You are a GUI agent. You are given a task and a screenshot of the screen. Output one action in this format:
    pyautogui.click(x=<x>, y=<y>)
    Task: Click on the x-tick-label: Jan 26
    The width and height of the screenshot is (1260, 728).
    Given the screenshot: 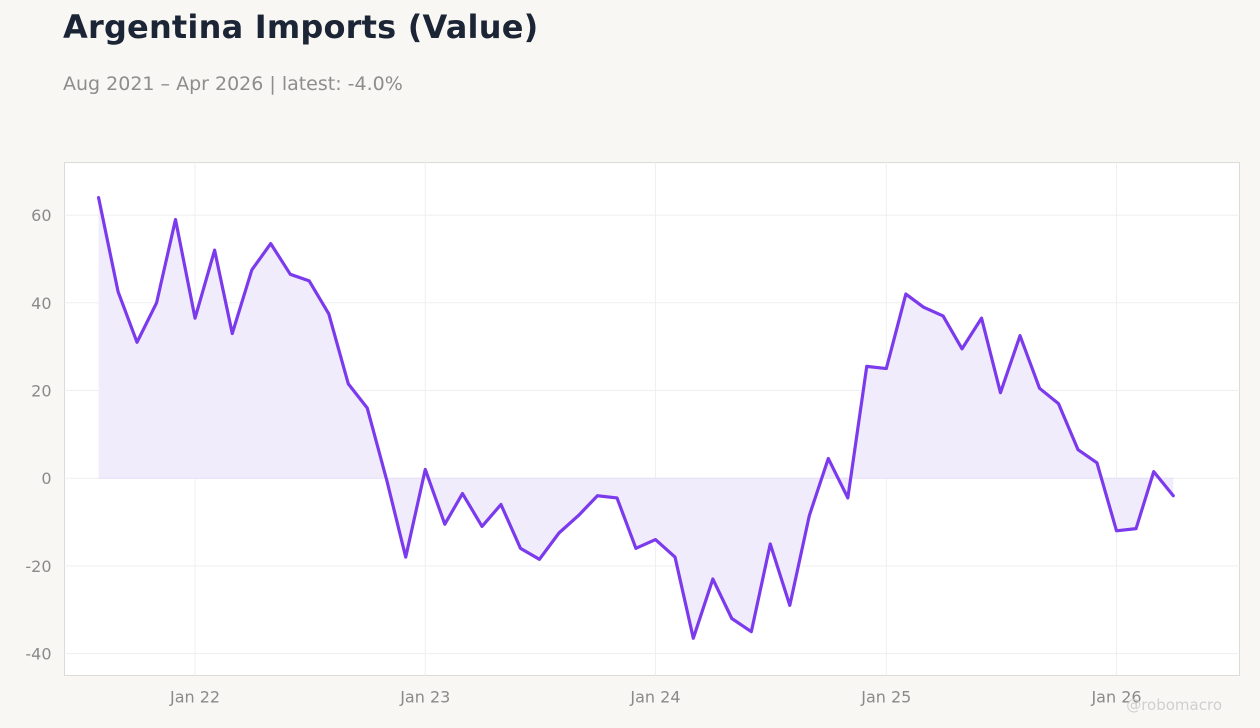 What is the action you would take?
    pyautogui.click(x=1115, y=697)
    